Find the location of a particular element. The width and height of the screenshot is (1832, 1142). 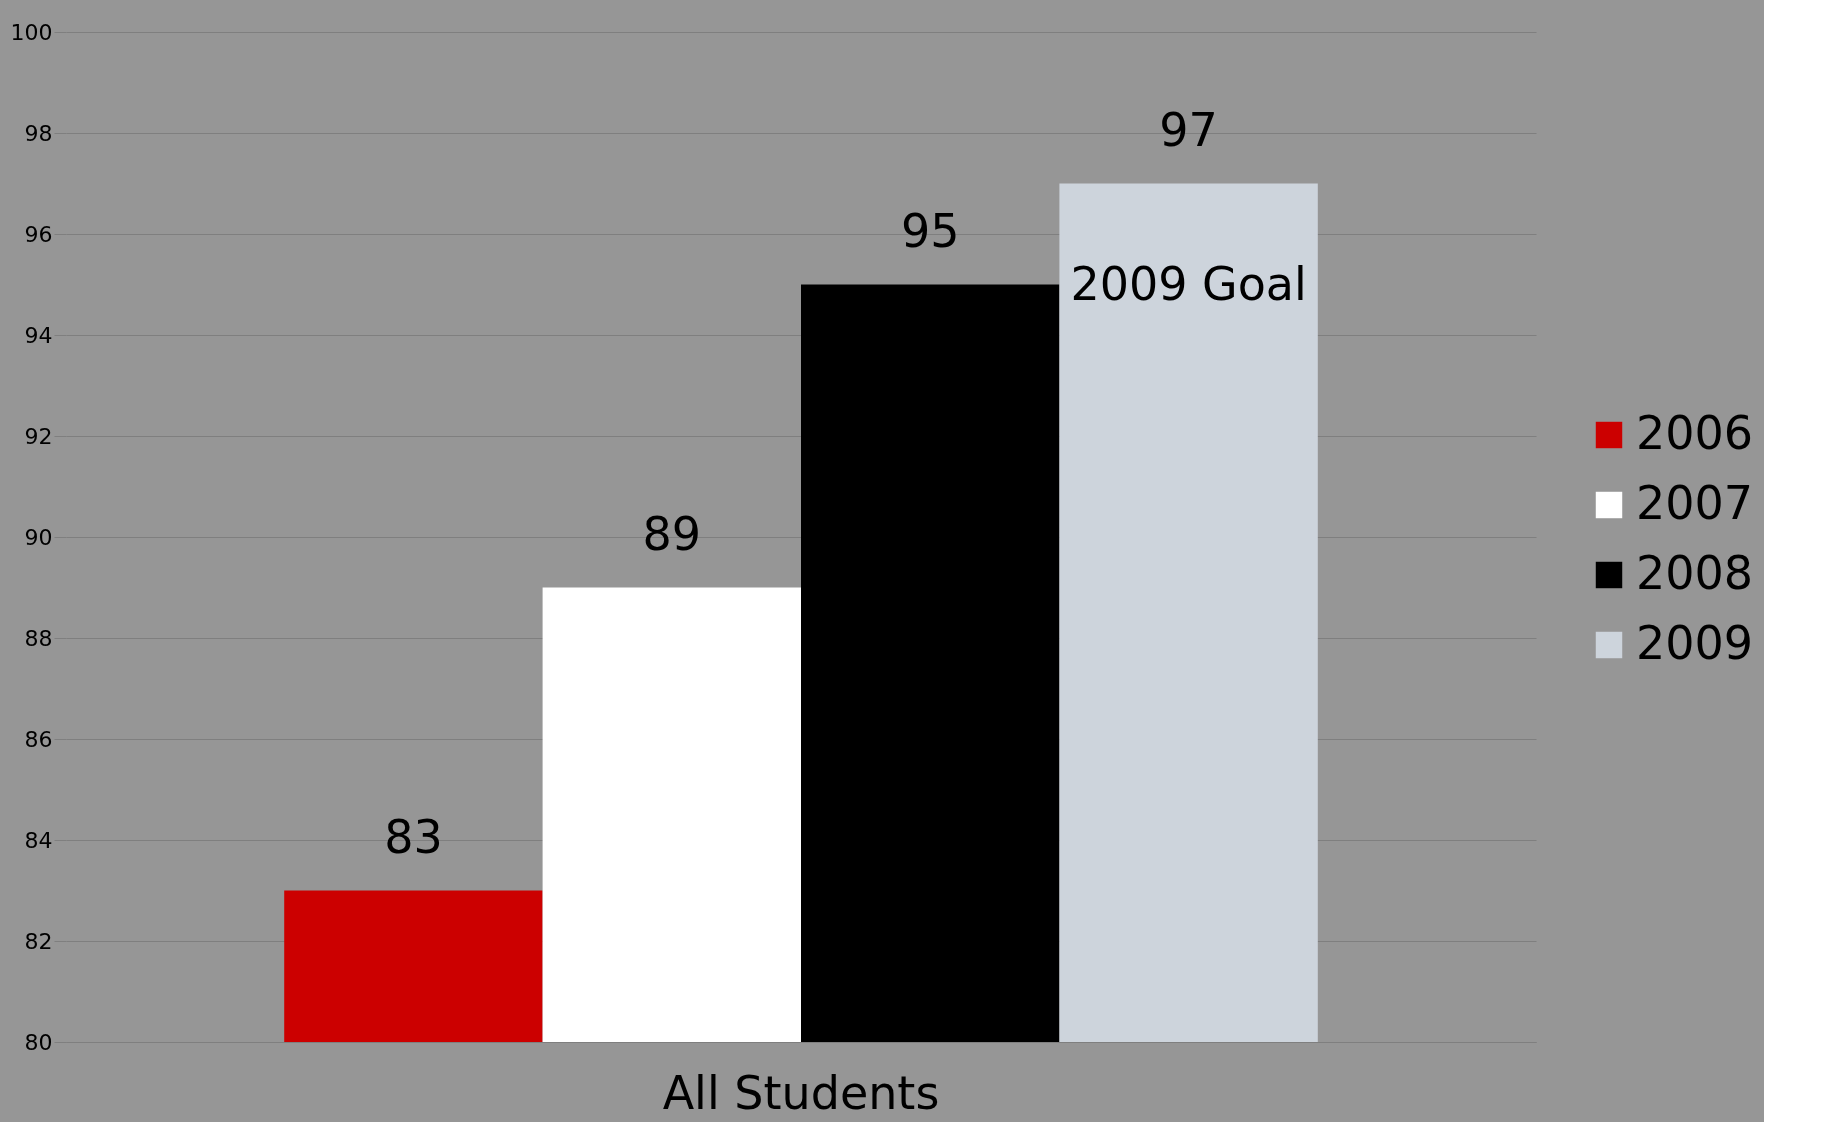

data-label: 97 is located at coordinates (1188, 129).